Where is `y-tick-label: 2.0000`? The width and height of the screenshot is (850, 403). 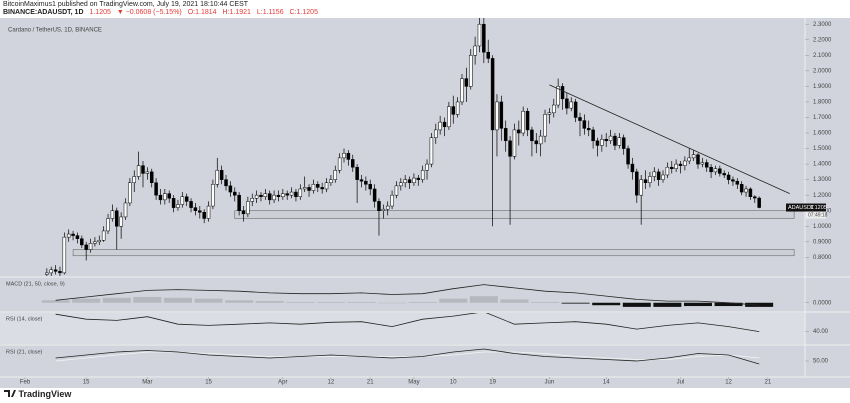 y-tick-label: 2.0000 is located at coordinates (822, 71).